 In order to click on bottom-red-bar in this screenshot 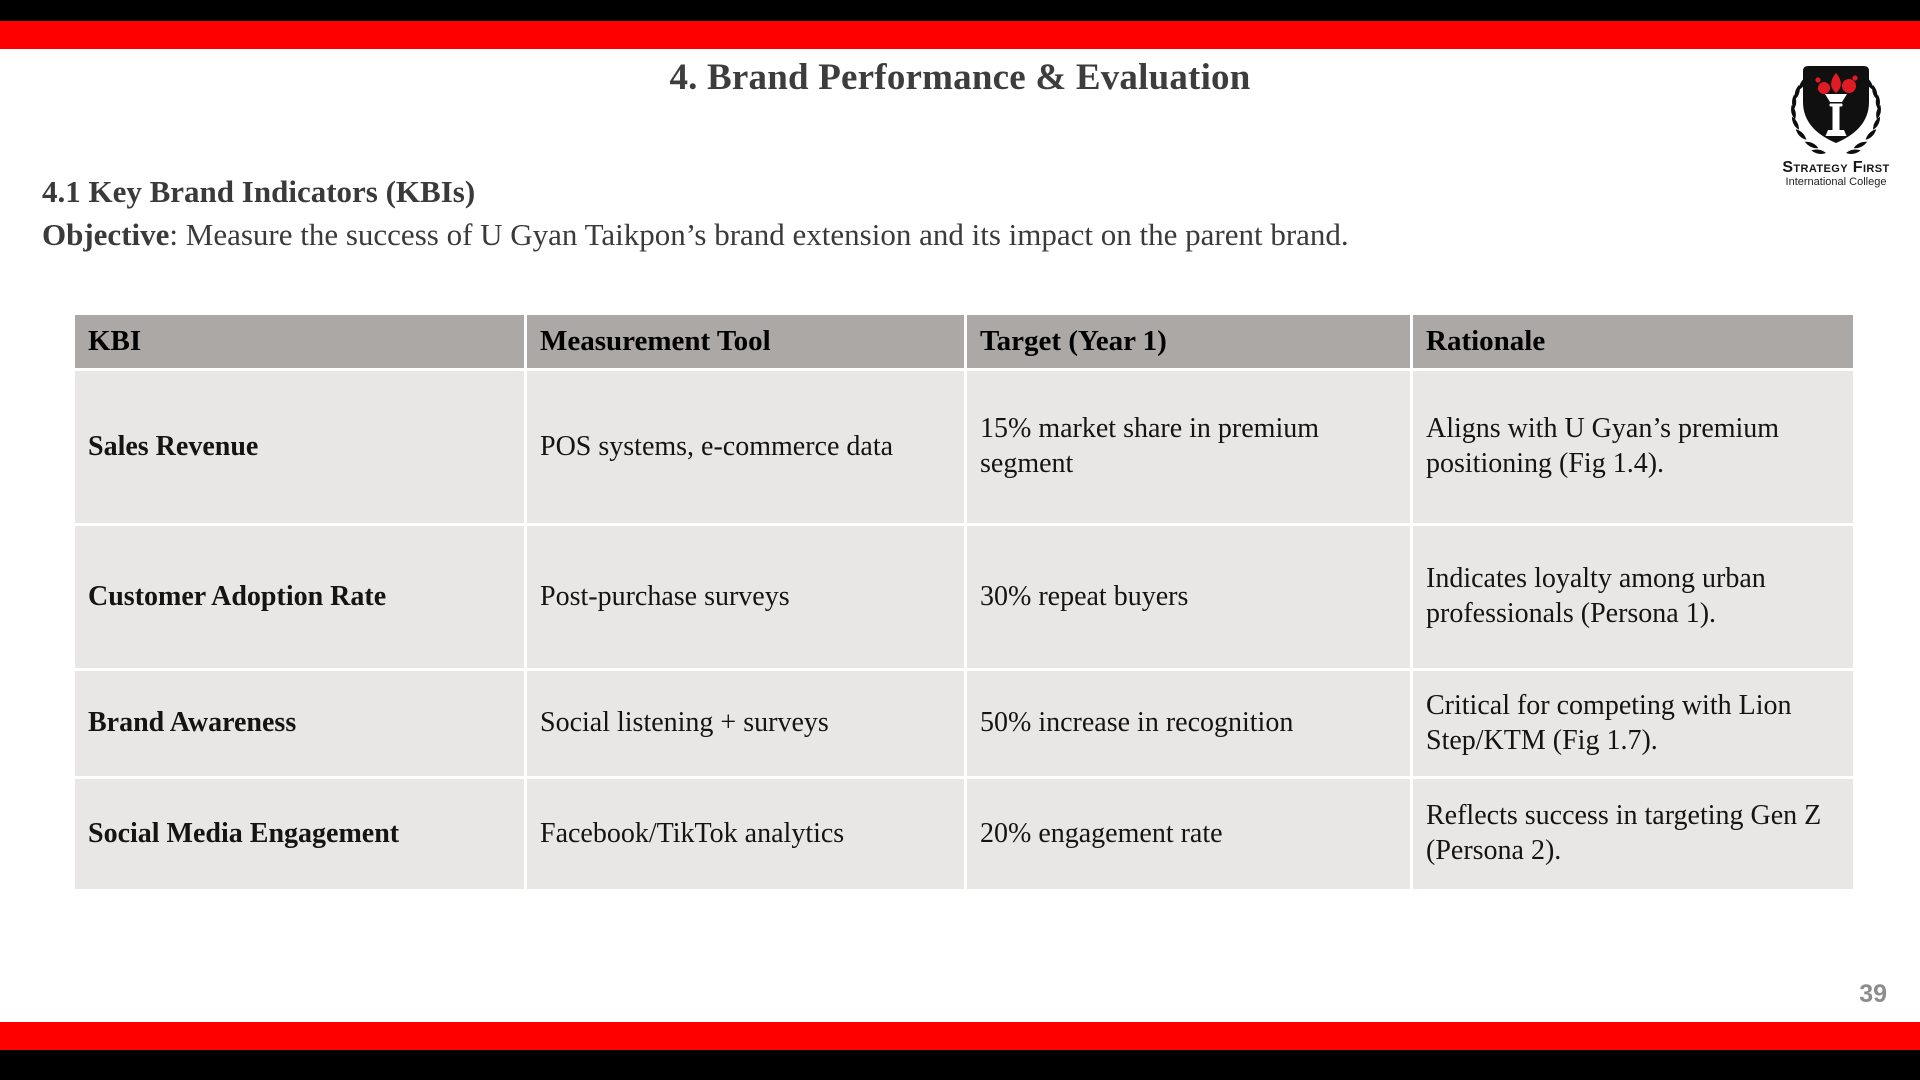, I will do `click(960, 1036)`.